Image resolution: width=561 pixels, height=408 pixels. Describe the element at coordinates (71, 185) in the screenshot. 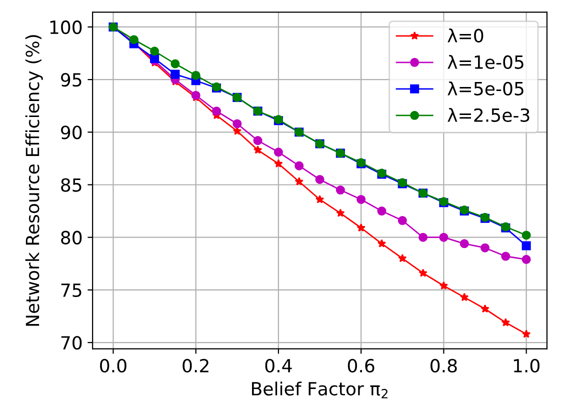

I see `y-tick-label: 85` at that location.